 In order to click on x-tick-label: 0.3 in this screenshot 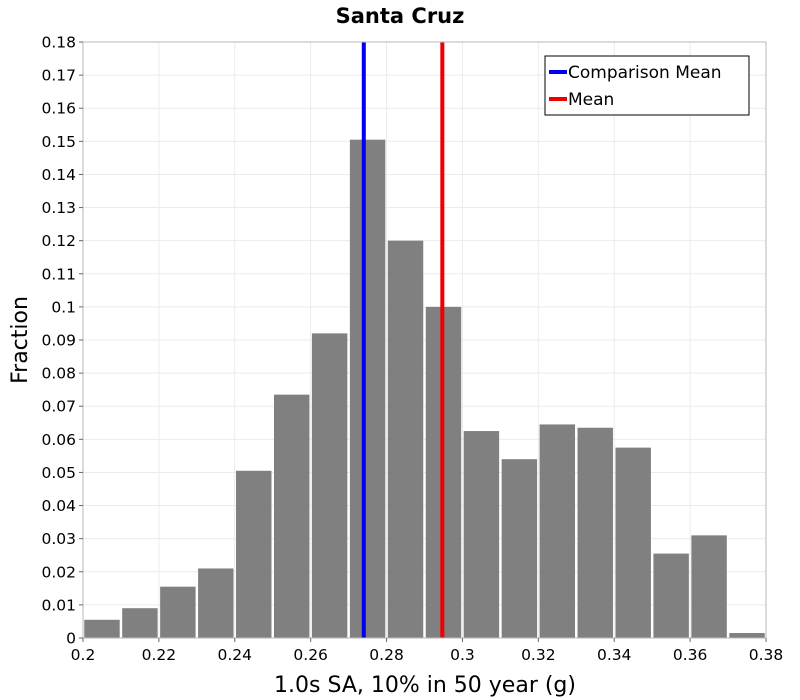, I will do `click(462, 655)`.